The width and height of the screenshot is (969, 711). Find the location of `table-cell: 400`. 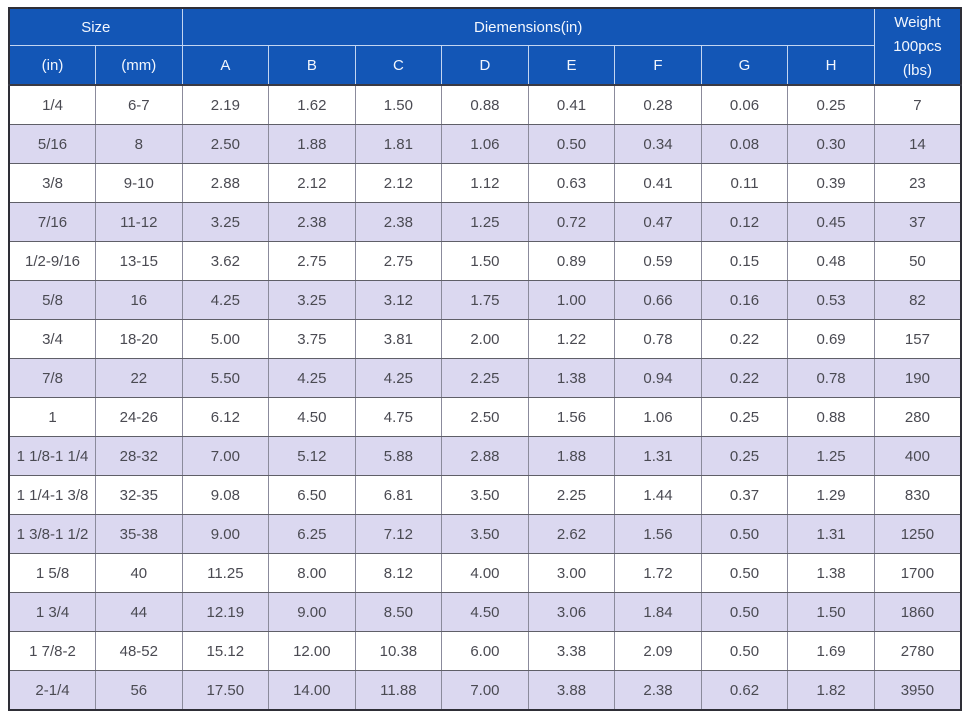

table-cell: 400 is located at coordinates (917, 456).